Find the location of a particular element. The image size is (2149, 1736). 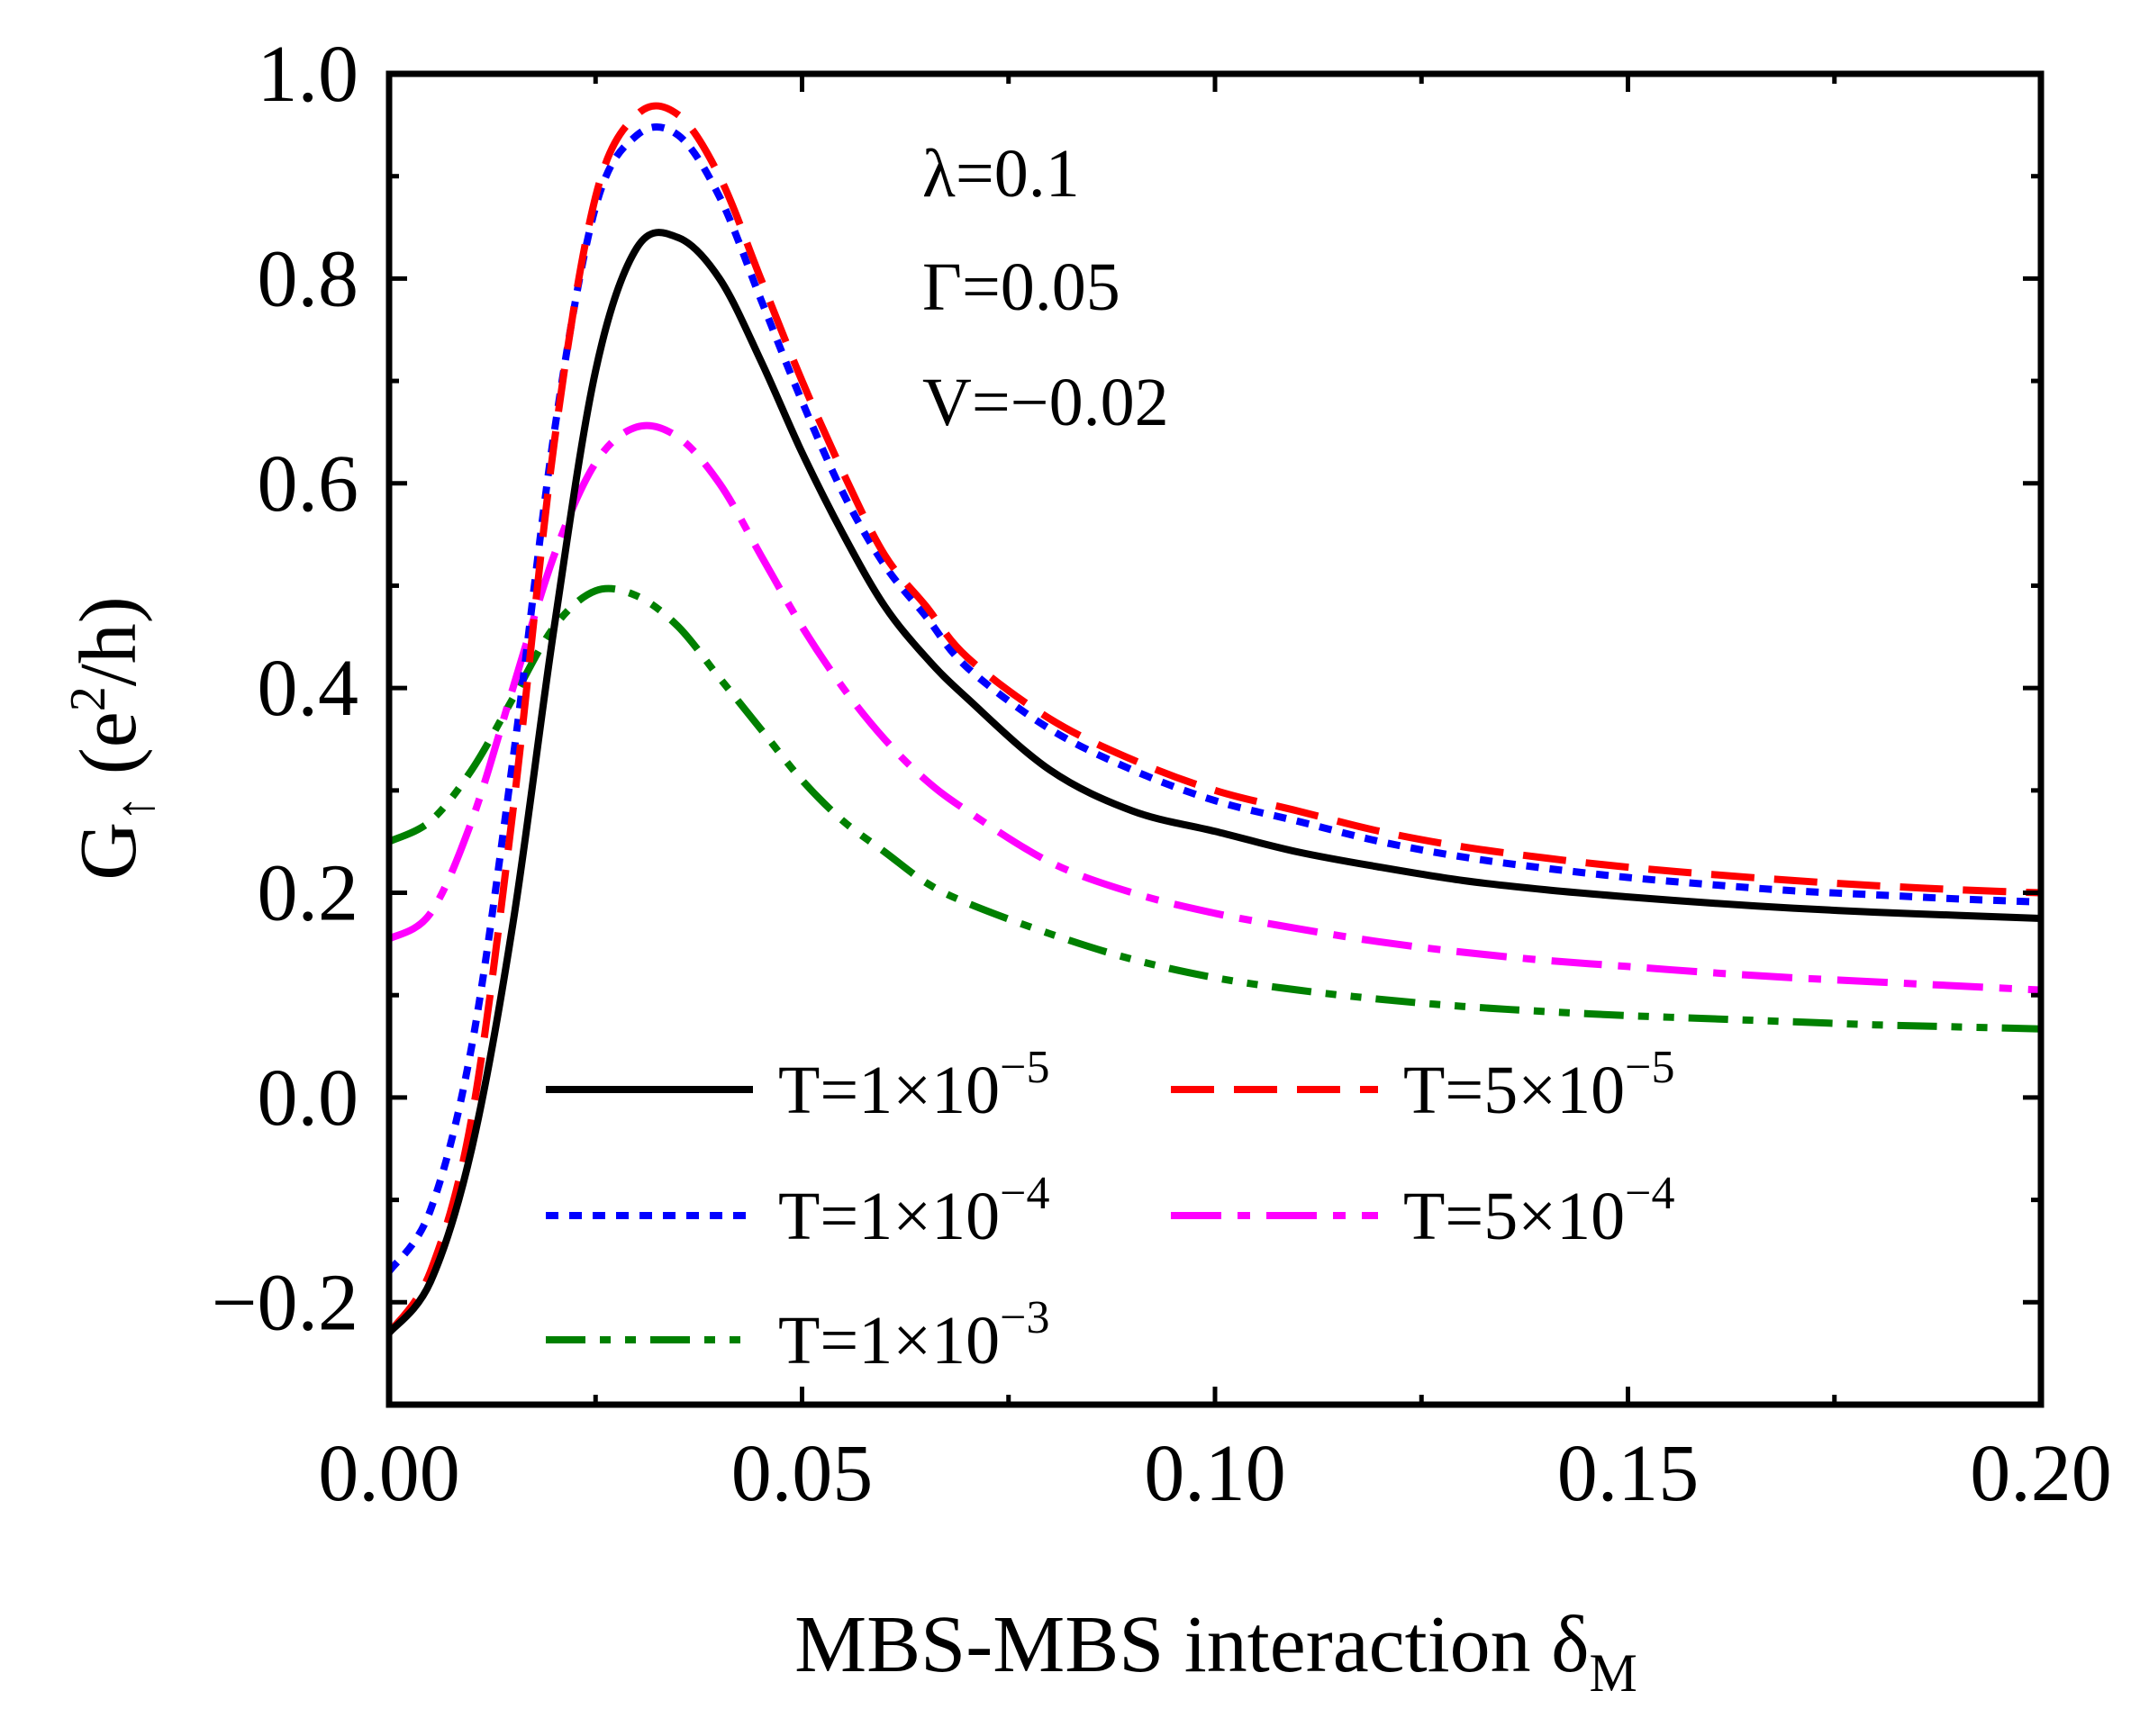

x-tick-label-1: 0.05 is located at coordinates (802, 1473).